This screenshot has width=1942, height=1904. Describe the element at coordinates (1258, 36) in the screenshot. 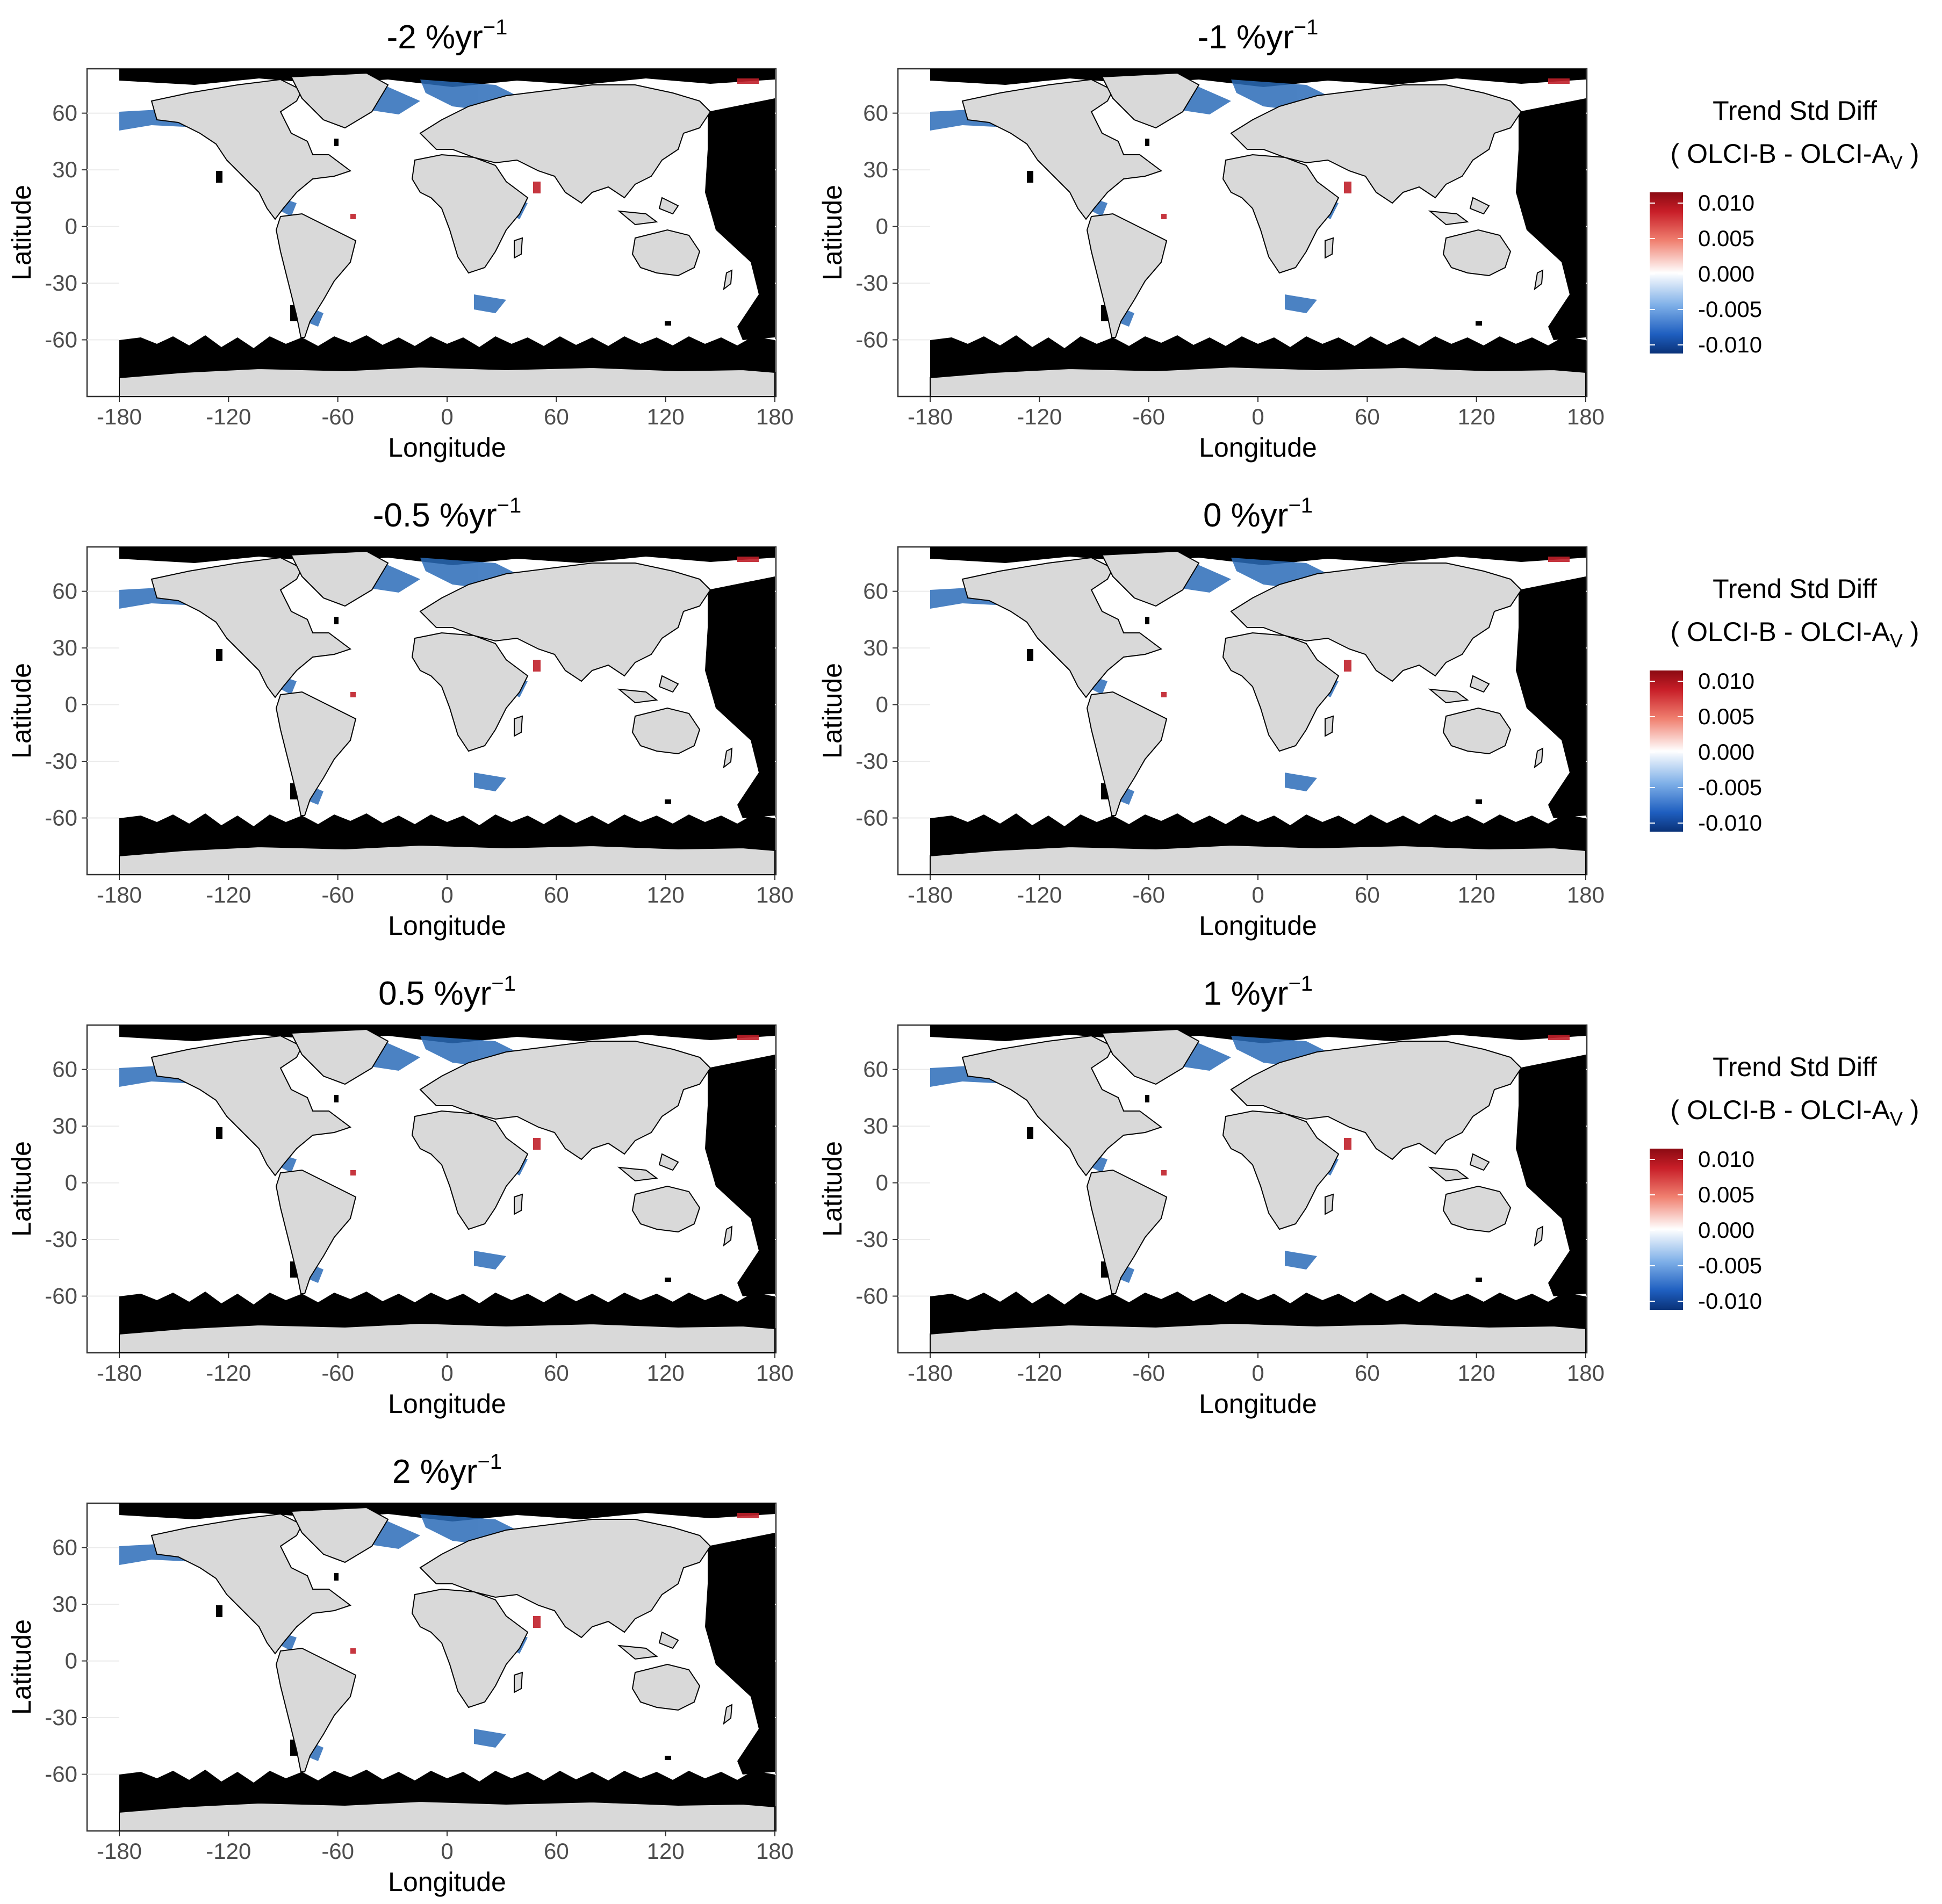

I see `panel-title: -1 %yr−1` at that location.